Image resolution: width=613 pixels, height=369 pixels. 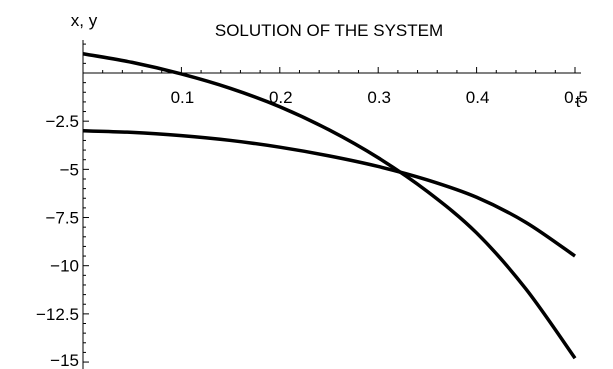 I want to click on x-axis-title: t, so click(x=578, y=101).